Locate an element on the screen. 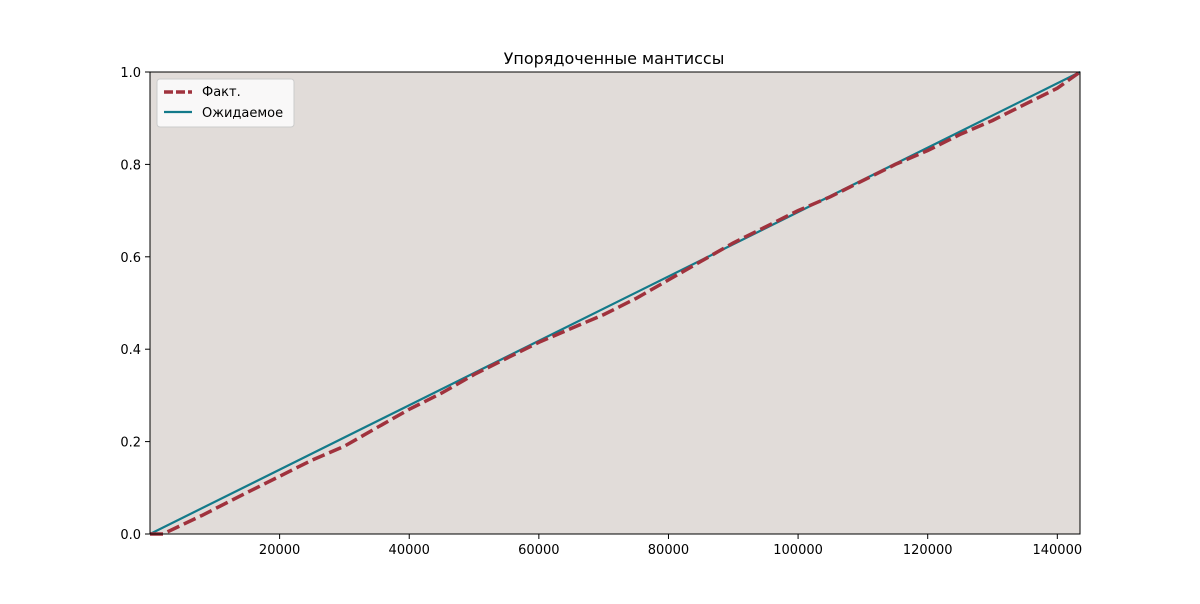 The width and height of the screenshot is (1200, 604). y-axis: 0.0 0.2 0.4 0.6 0.8 1.0 is located at coordinates (135, 304).